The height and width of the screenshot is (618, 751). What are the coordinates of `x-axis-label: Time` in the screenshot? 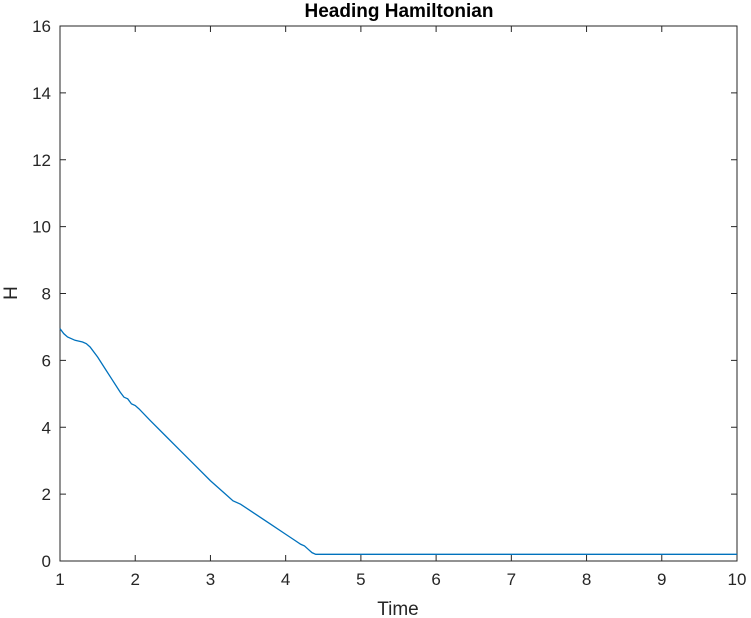 It's located at (398, 608).